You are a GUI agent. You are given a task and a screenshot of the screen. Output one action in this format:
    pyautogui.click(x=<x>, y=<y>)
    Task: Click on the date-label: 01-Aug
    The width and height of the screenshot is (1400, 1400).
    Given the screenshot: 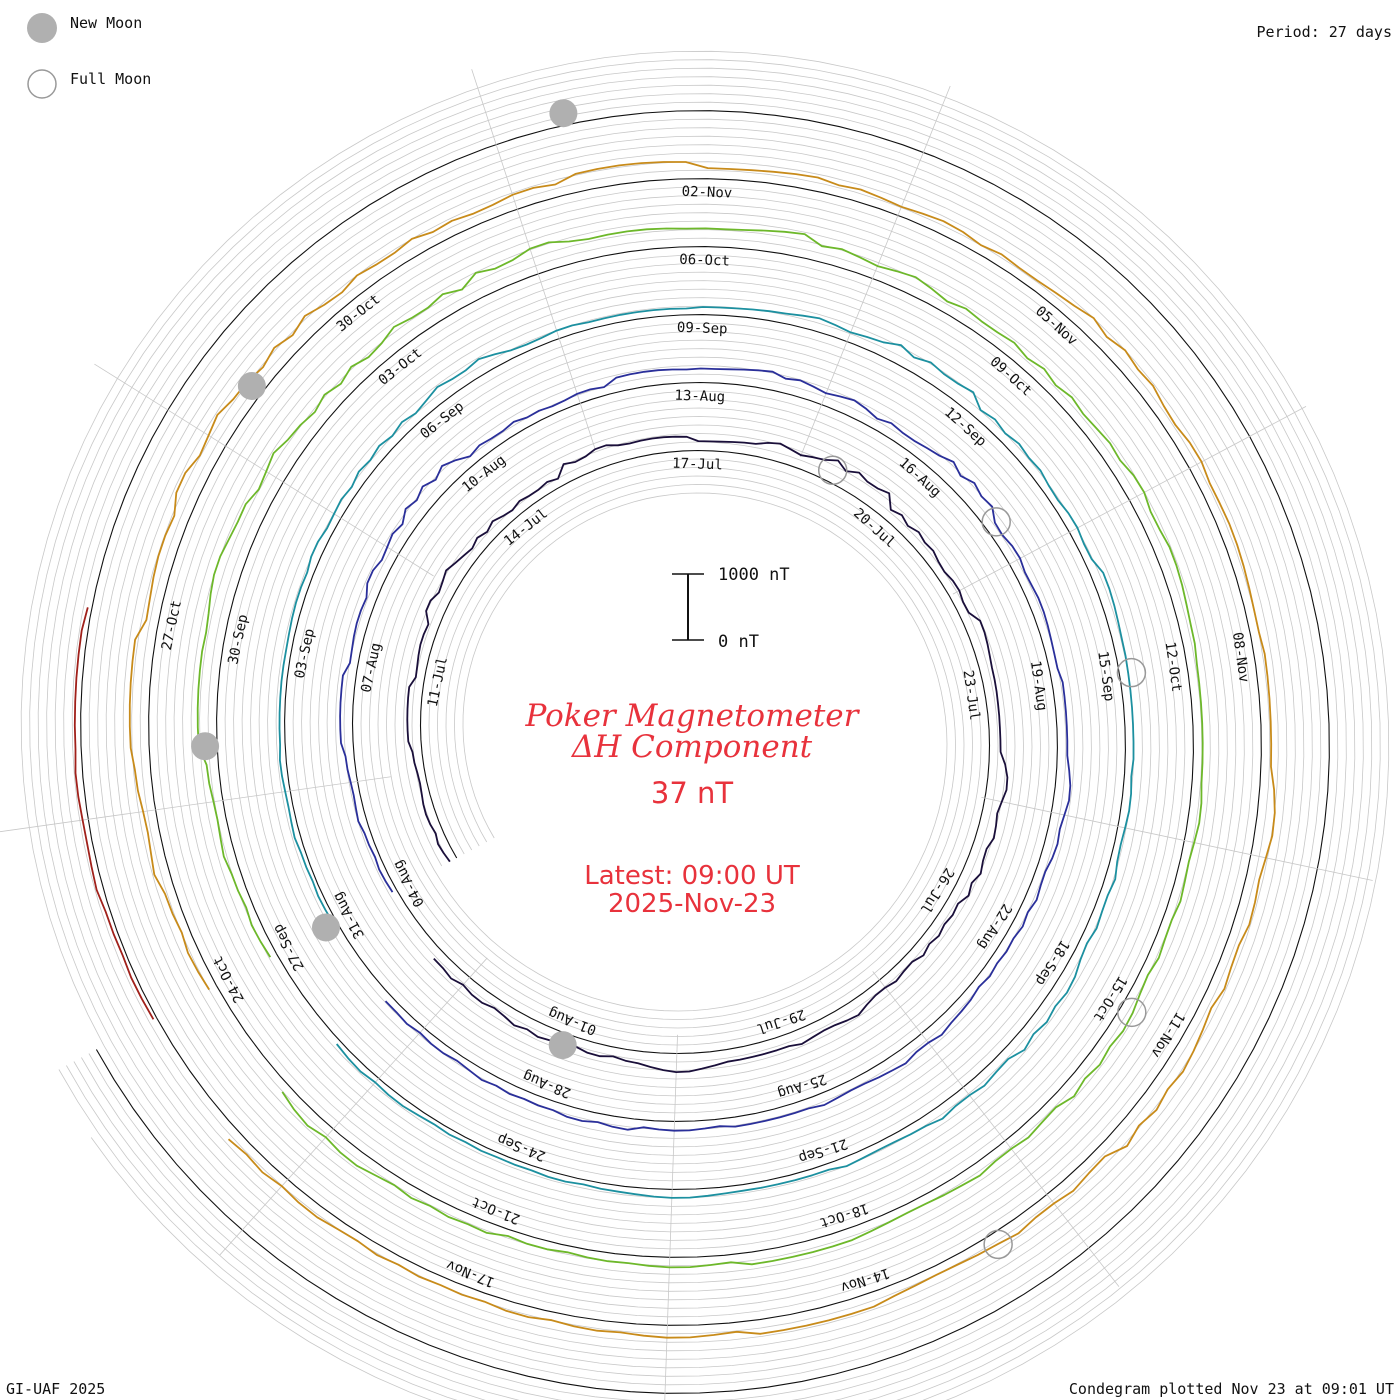 What is the action you would take?
    pyautogui.click(x=572, y=1021)
    